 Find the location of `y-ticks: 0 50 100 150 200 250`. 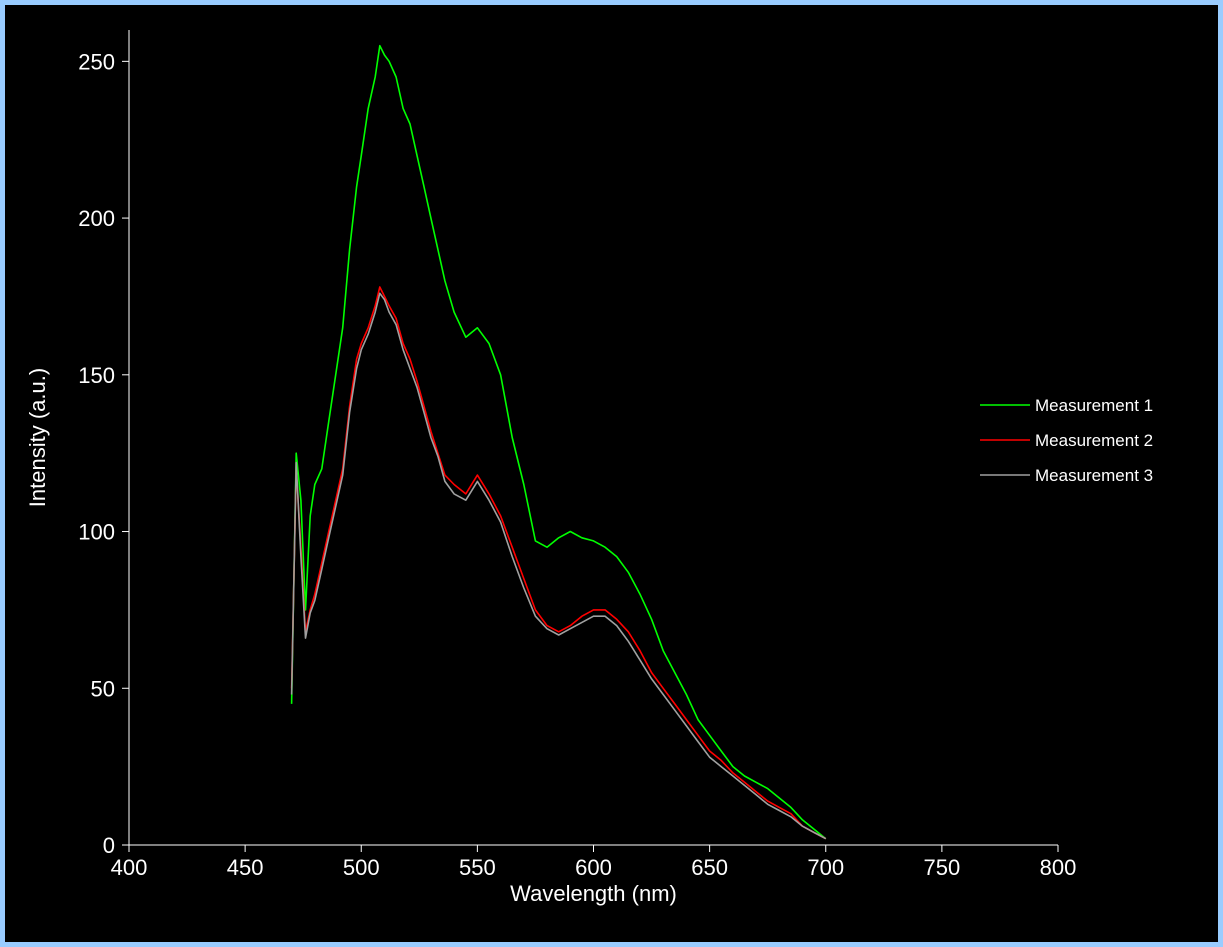

y-ticks: 0 50 100 150 200 250 is located at coordinates (103, 453).